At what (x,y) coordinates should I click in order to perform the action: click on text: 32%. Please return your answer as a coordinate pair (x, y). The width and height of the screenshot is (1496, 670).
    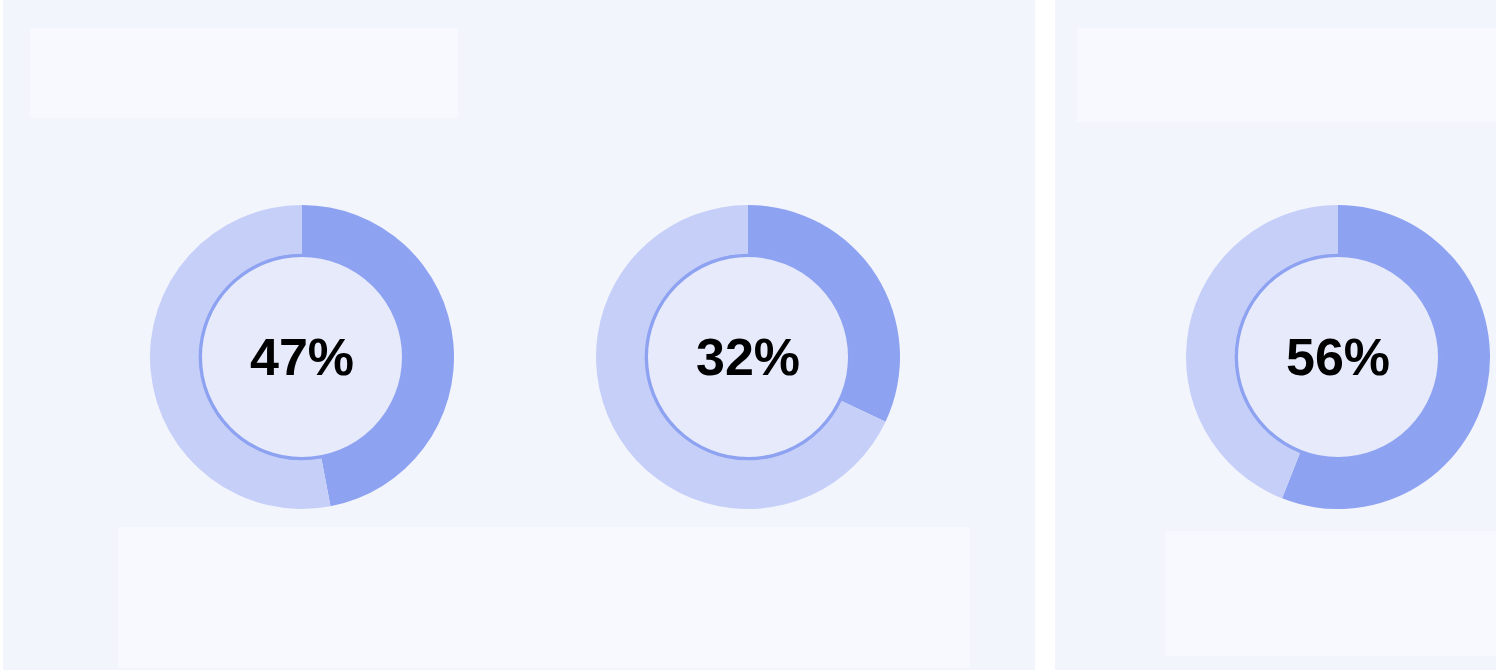
    Looking at the image, I should click on (748, 357).